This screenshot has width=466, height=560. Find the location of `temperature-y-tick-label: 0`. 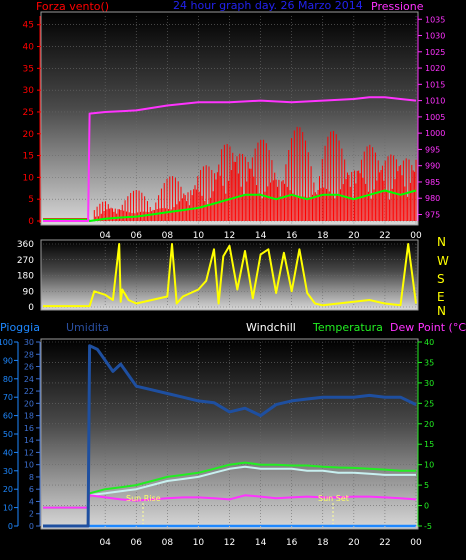

temperature-y-tick-label: 0 is located at coordinates (426, 506).